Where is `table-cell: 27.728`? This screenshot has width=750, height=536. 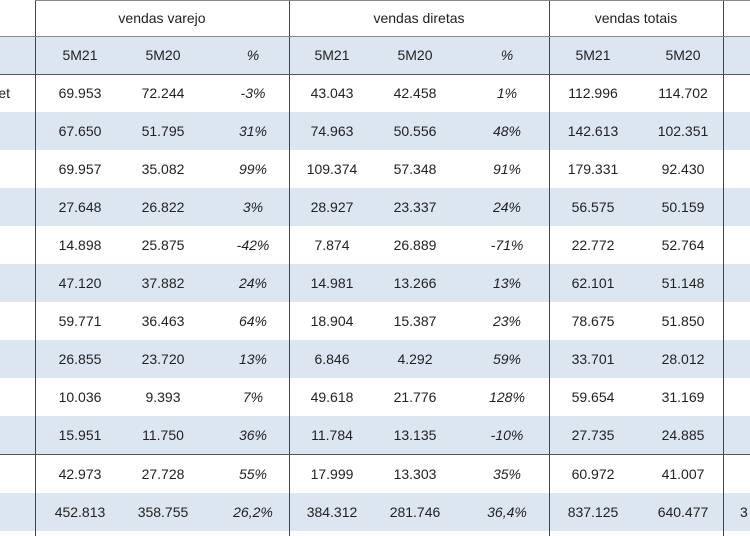
table-cell: 27.728 is located at coordinates (163, 474).